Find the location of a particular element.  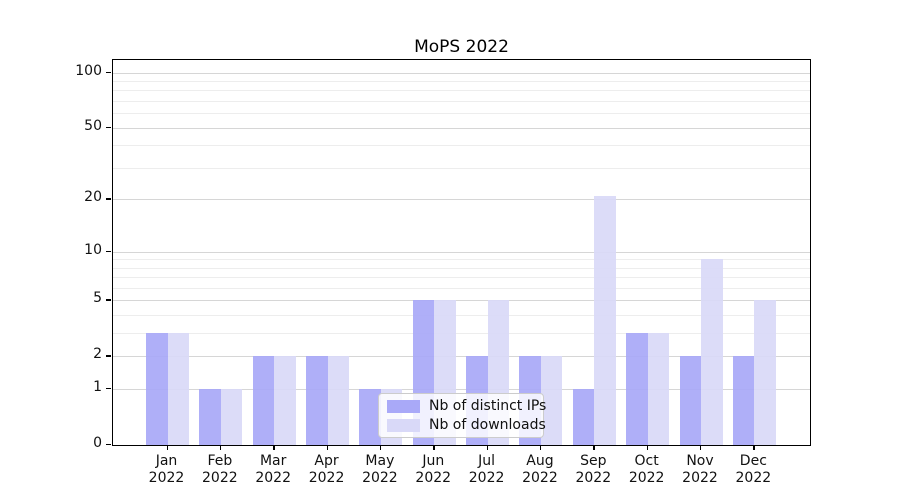

bar-downloads-jan is located at coordinates (178, 389).